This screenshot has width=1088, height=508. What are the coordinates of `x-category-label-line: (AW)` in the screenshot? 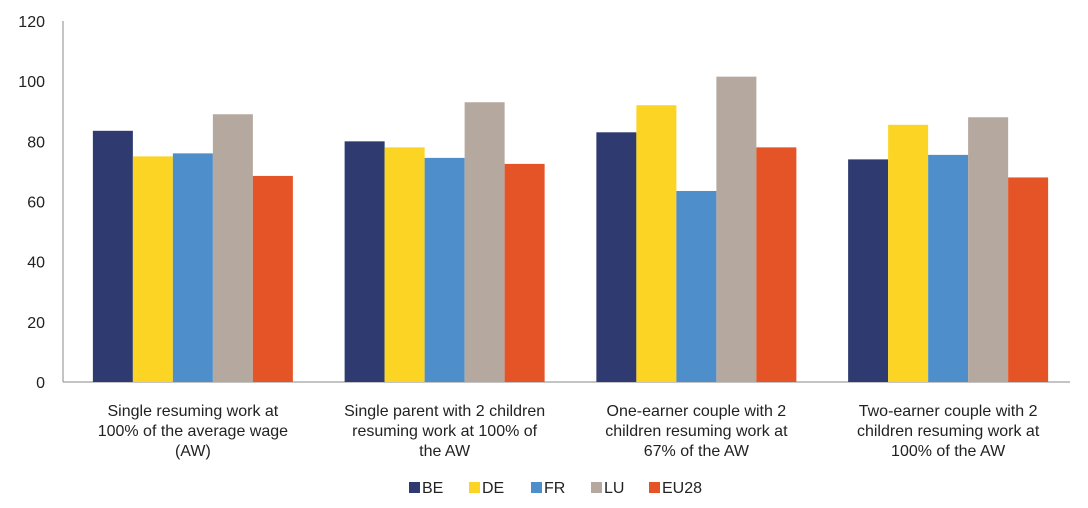 It's located at (193, 451).